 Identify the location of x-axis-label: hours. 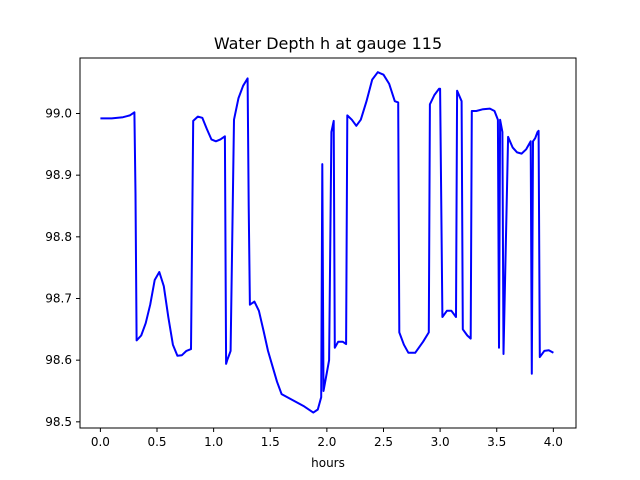
(328, 463).